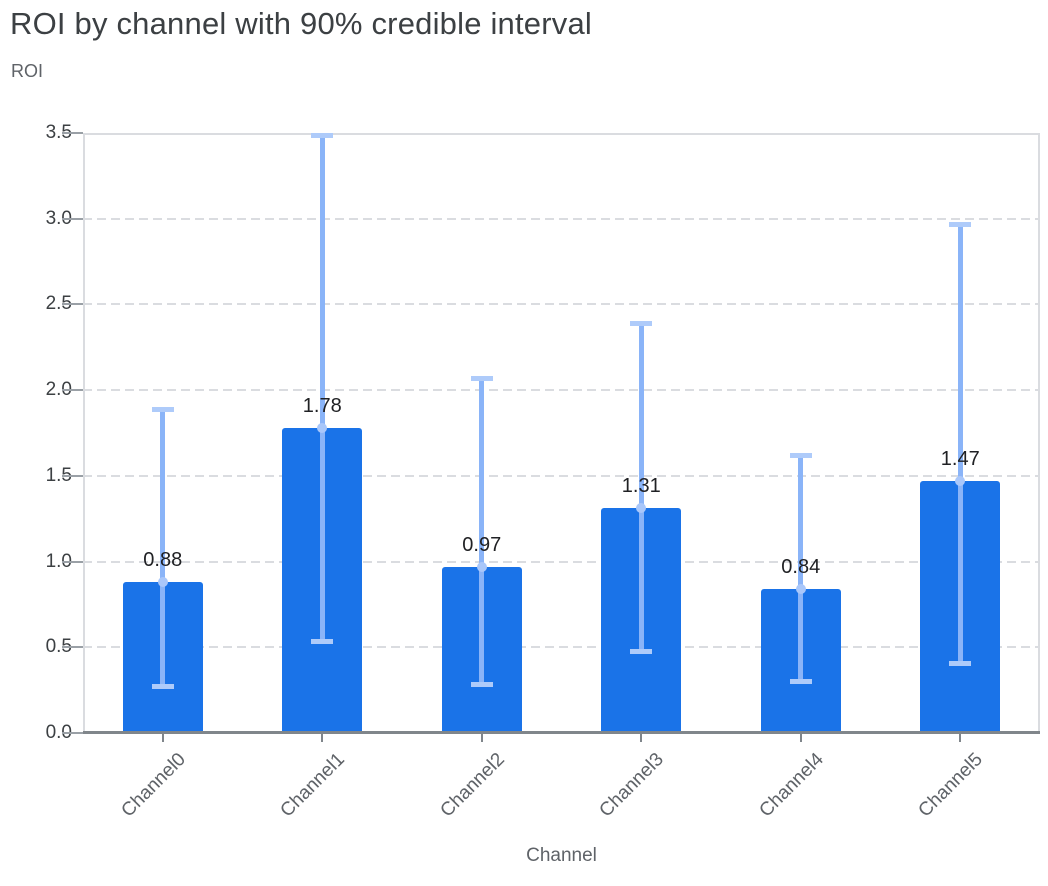  Describe the element at coordinates (960, 459) in the screenshot. I see `bar-value-label: 1.47` at that location.